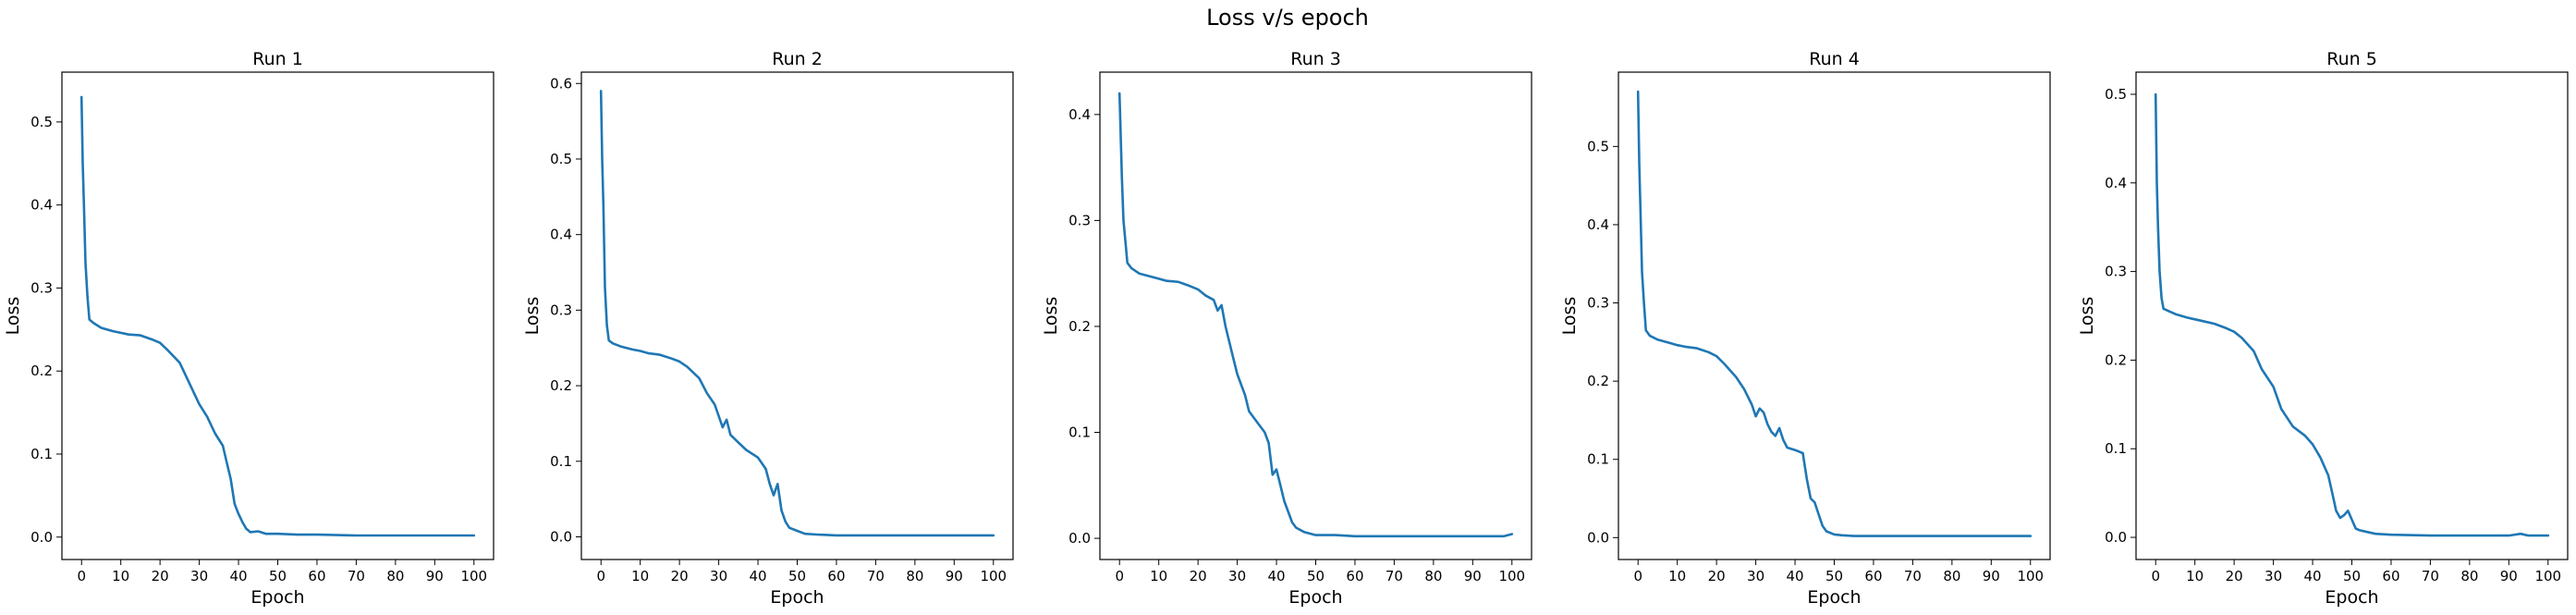 The width and height of the screenshot is (2576, 615). I want to click on panel-title: Run 1, so click(277, 59).